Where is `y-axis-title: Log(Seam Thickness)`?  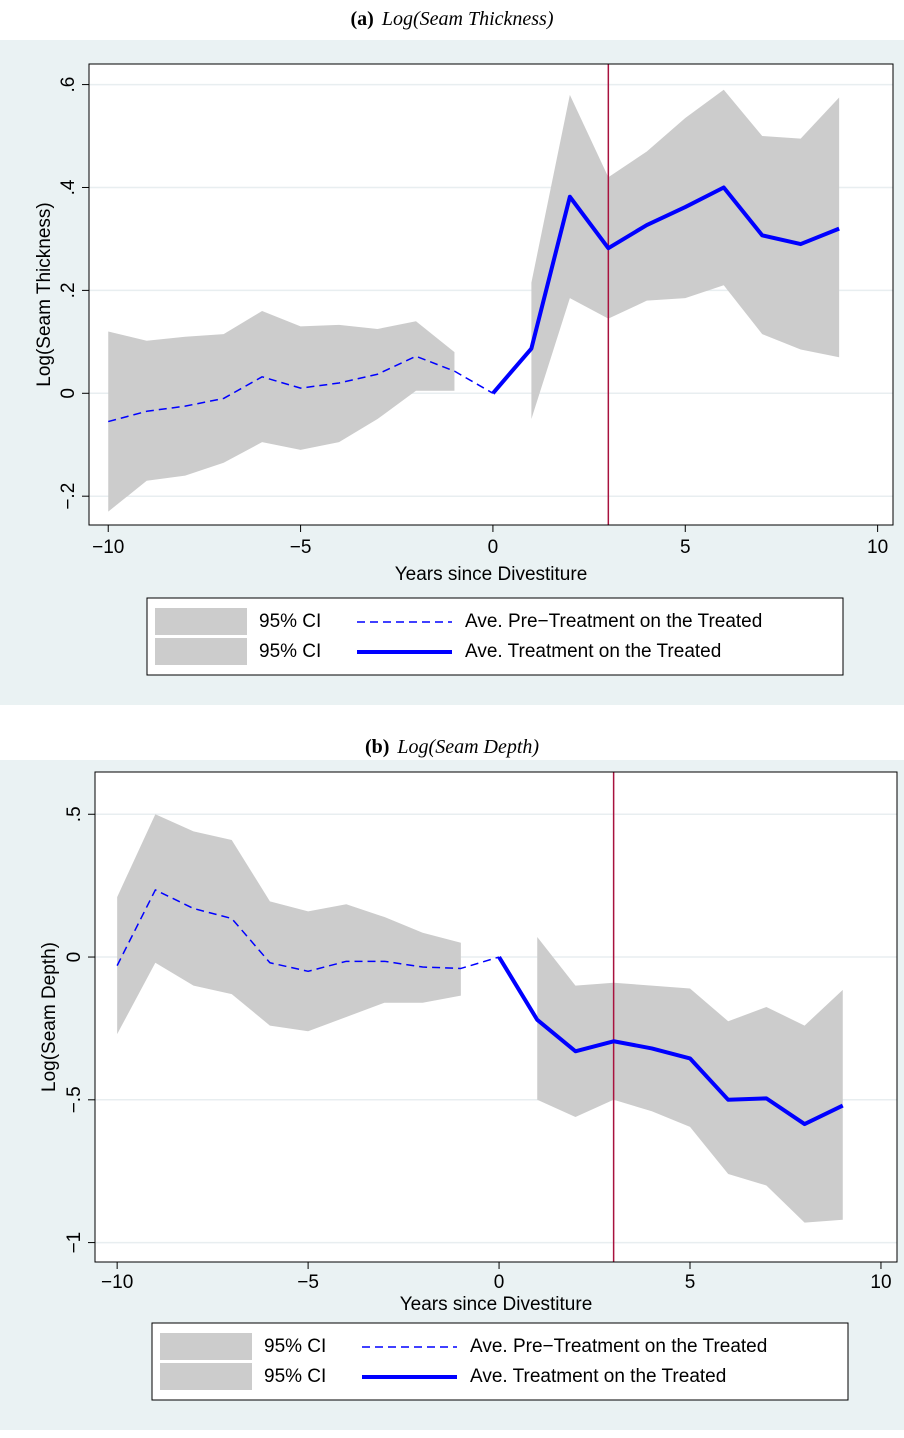 y-axis-title: Log(Seam Thickness) is located at coordinates (44, 294).